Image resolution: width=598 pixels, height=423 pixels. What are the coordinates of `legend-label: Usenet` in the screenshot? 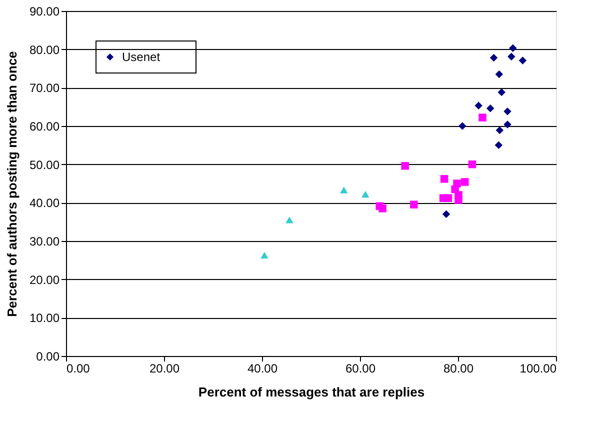 It's located at (141, 57).